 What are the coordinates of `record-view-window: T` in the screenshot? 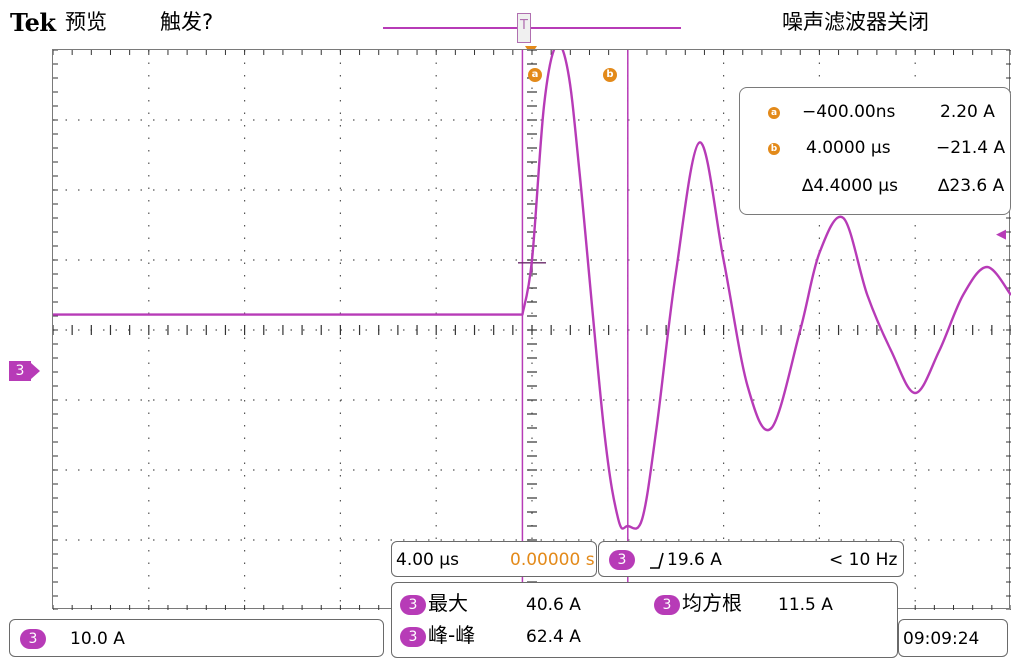 It's located at (524, 28).